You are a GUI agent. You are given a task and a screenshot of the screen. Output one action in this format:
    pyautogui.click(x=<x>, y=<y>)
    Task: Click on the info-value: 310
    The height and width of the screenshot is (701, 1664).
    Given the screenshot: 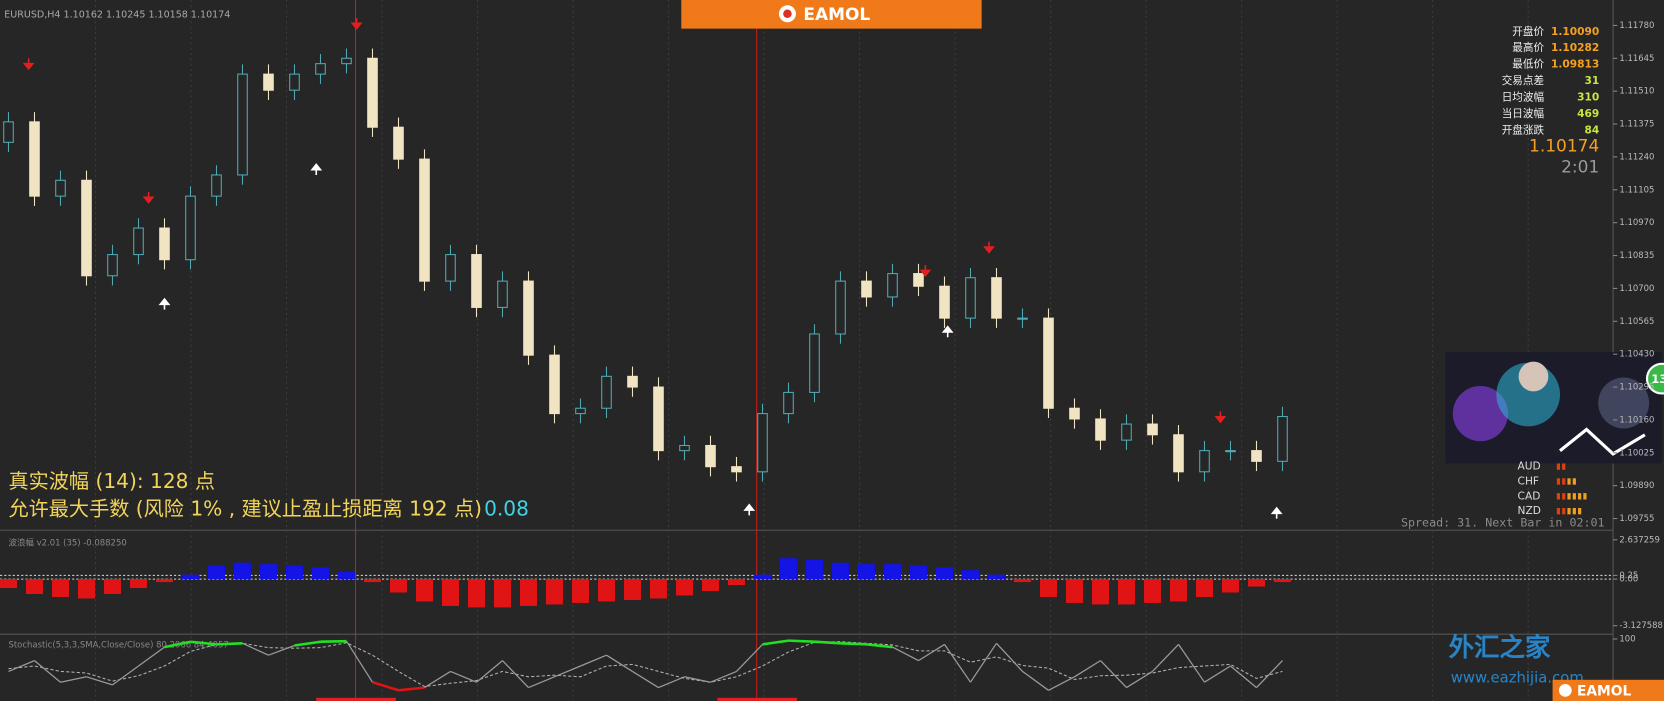 What is the action you would take?
    pyautogui.click(x=1588, y=98)
    